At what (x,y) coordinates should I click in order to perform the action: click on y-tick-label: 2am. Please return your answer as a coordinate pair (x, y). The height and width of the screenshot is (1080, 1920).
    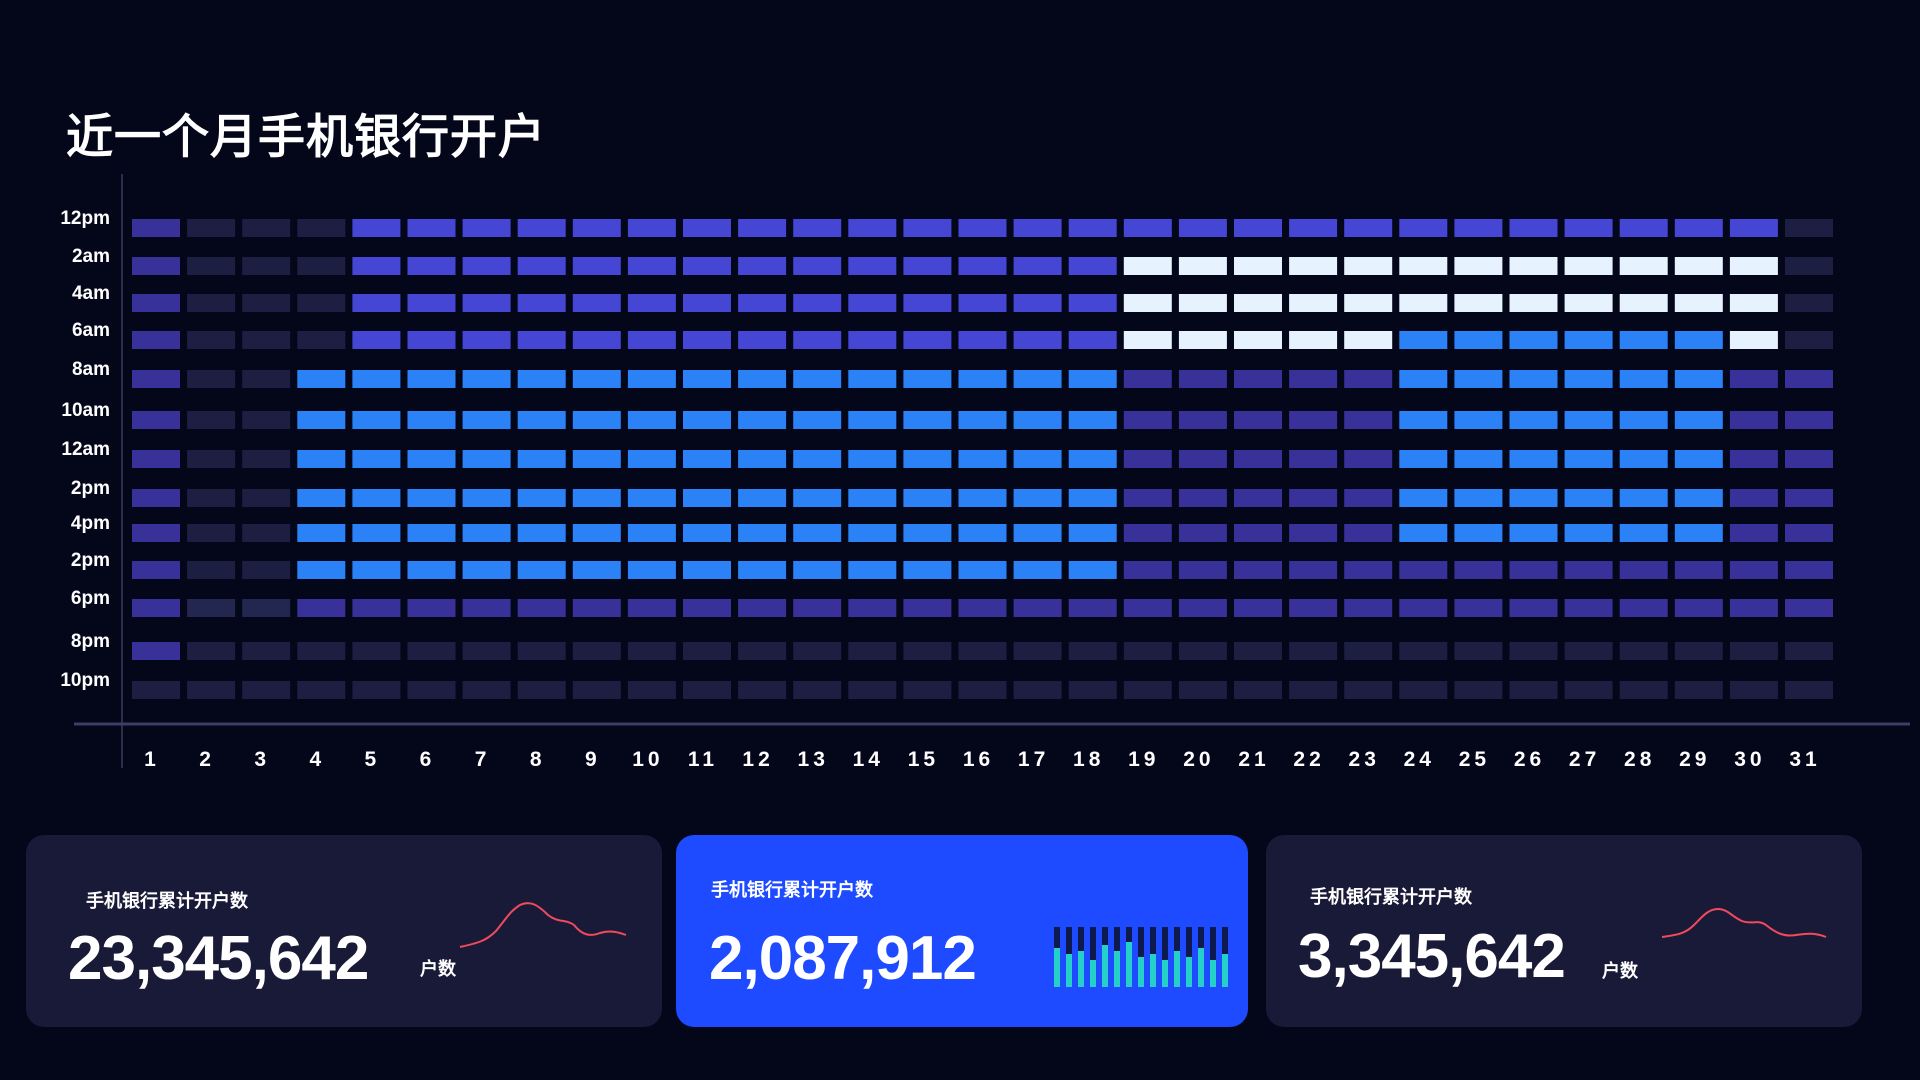
    Looking at the image, I should click on (91, 256).